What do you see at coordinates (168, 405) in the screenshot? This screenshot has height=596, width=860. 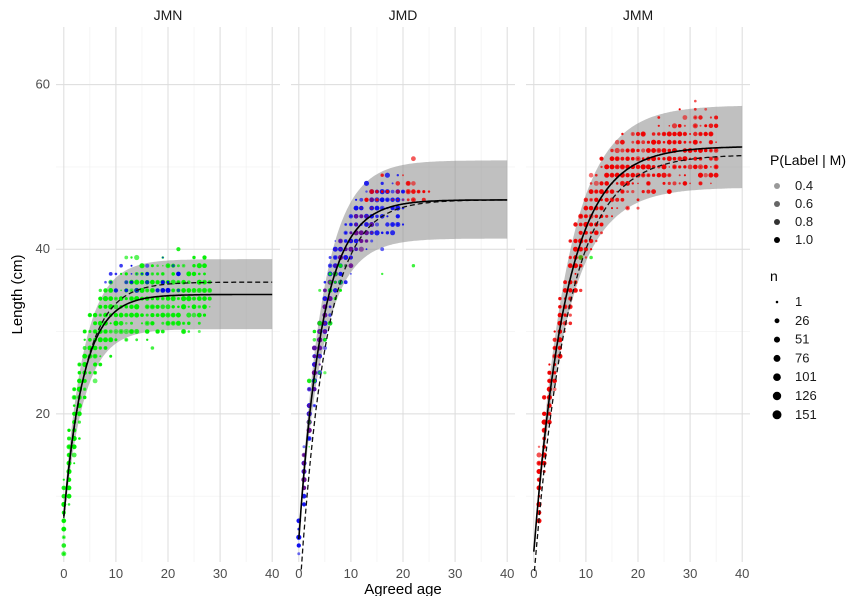 I see `fit-curve-solid` at bounding box center [168, 405].